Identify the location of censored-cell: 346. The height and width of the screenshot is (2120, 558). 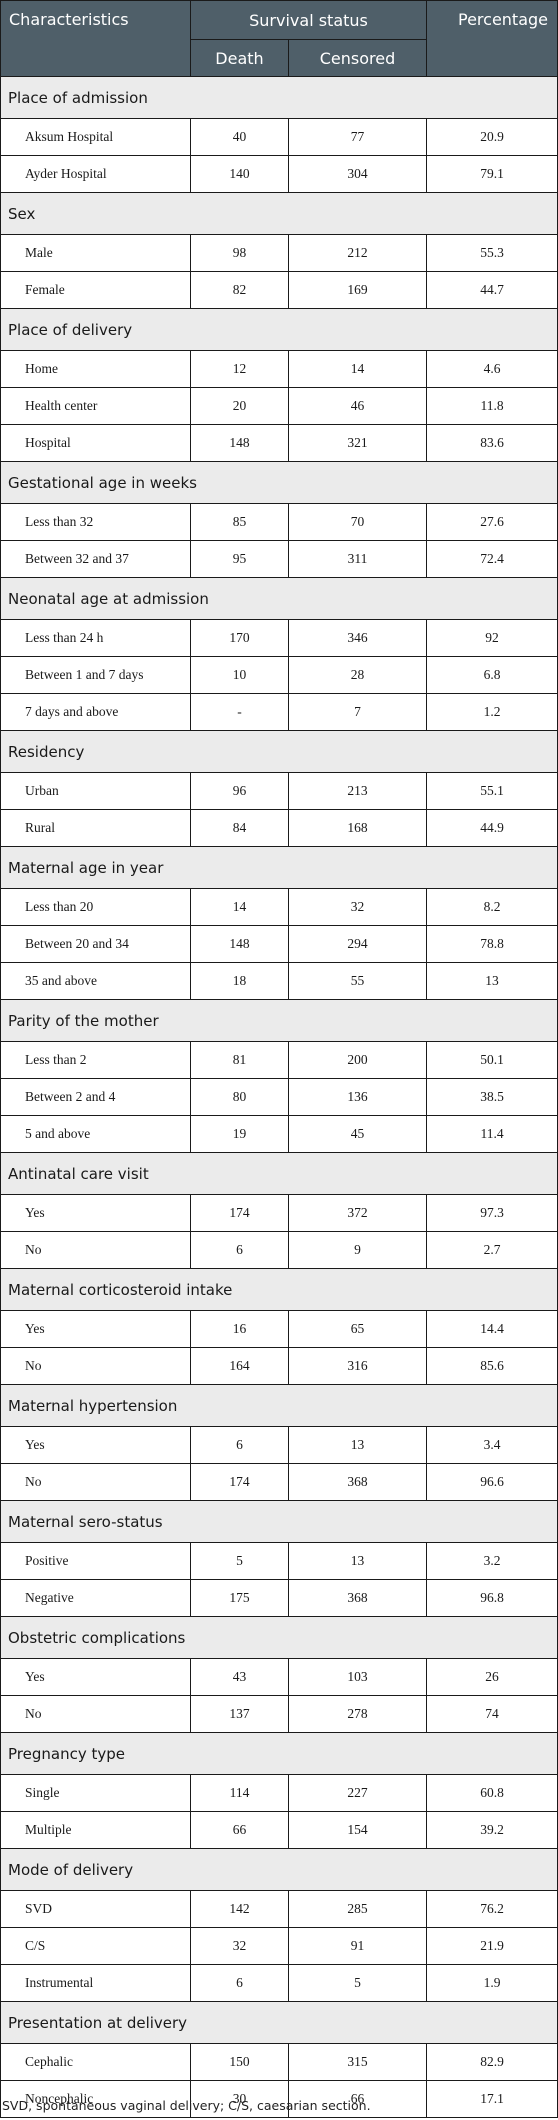
(357, 638).